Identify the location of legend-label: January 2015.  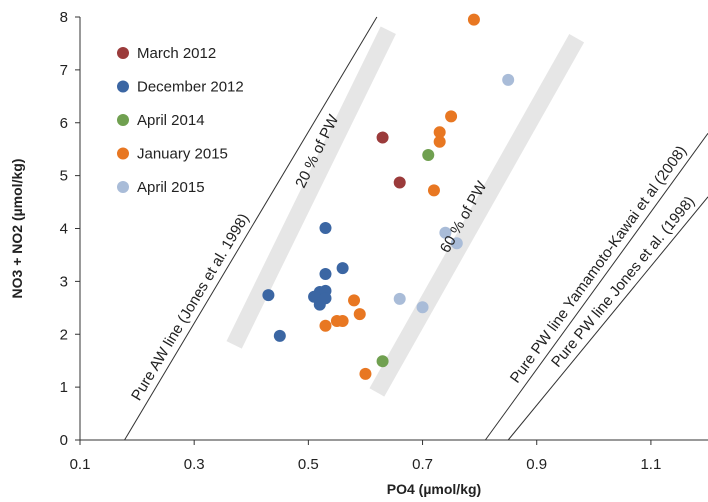
(182, 154).